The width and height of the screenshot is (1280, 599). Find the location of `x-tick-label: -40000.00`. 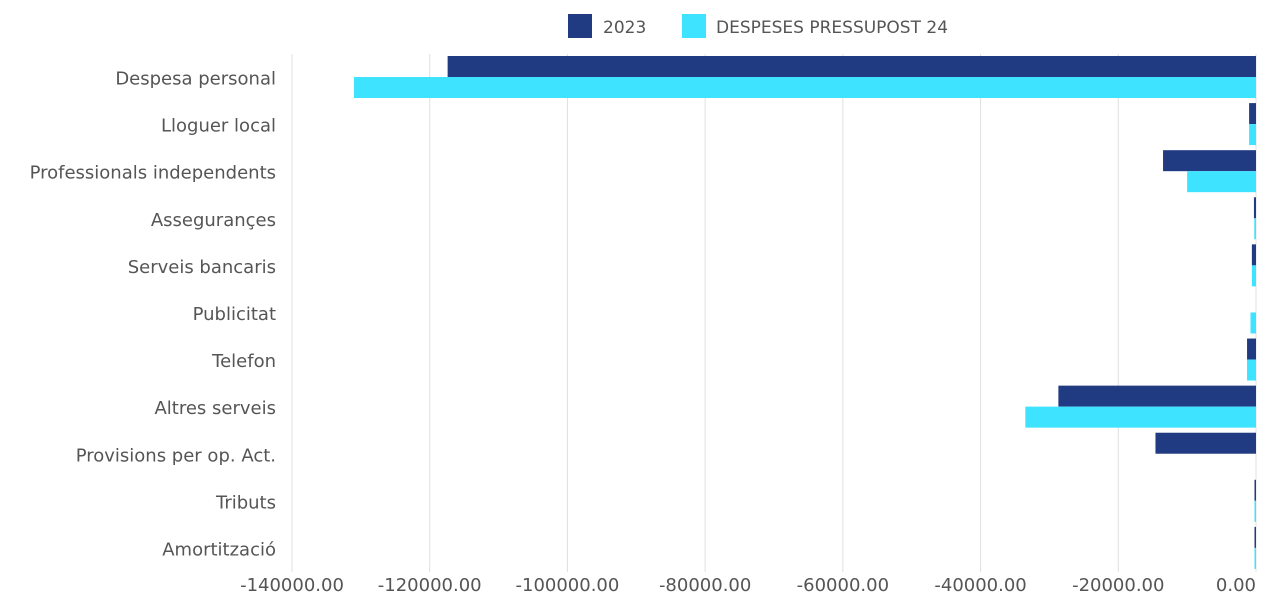

x-tick-label: -40000.00 is located at coordinates (980, 585).